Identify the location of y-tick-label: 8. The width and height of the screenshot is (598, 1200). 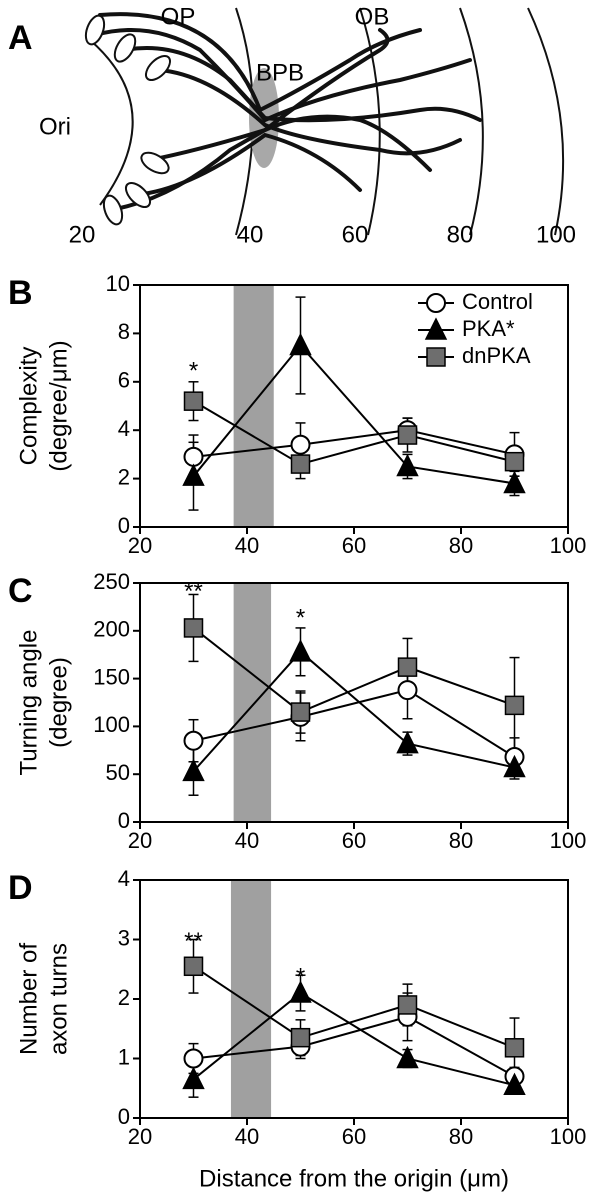
(124, 331).